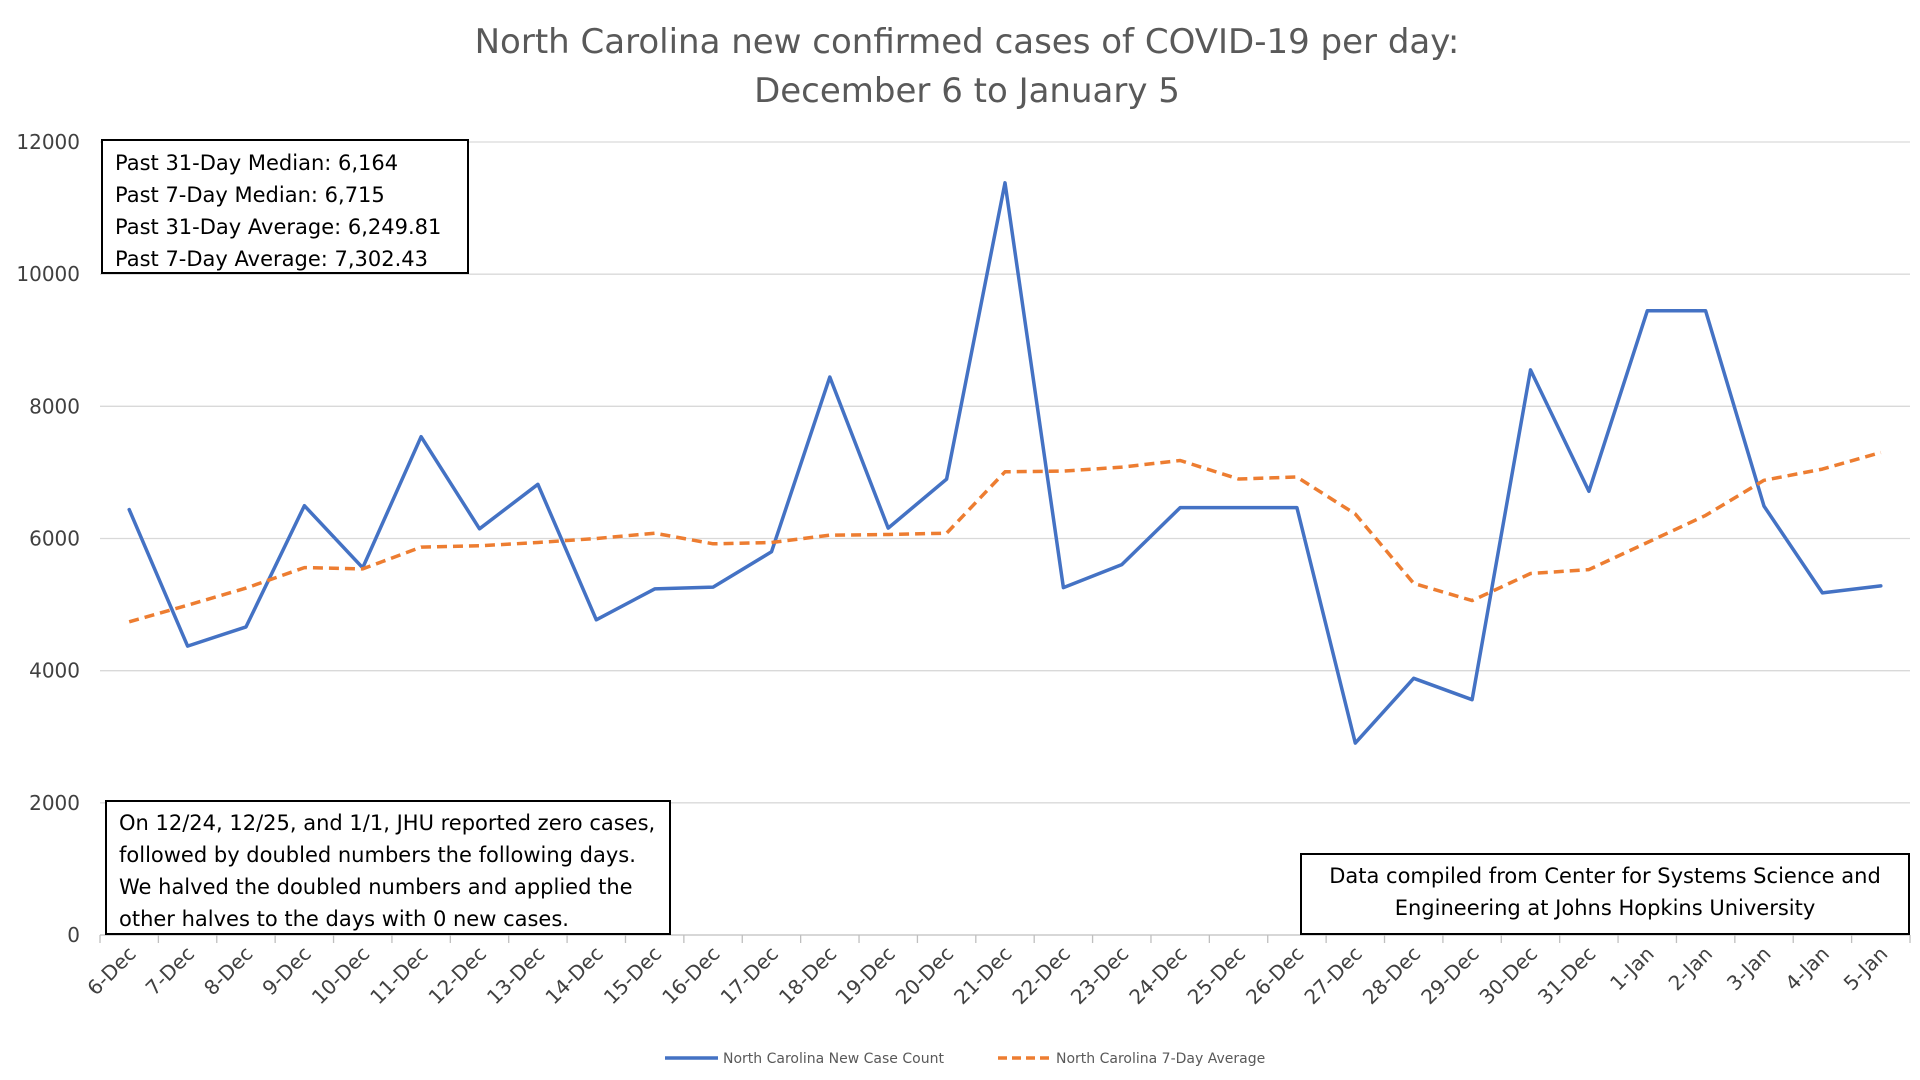 The height and width of the screenshot is (1080, 1920). Describe the element at coordinates (457, 975) in the screenshot. I see `x-tick-label: 12-Dec` at that location.